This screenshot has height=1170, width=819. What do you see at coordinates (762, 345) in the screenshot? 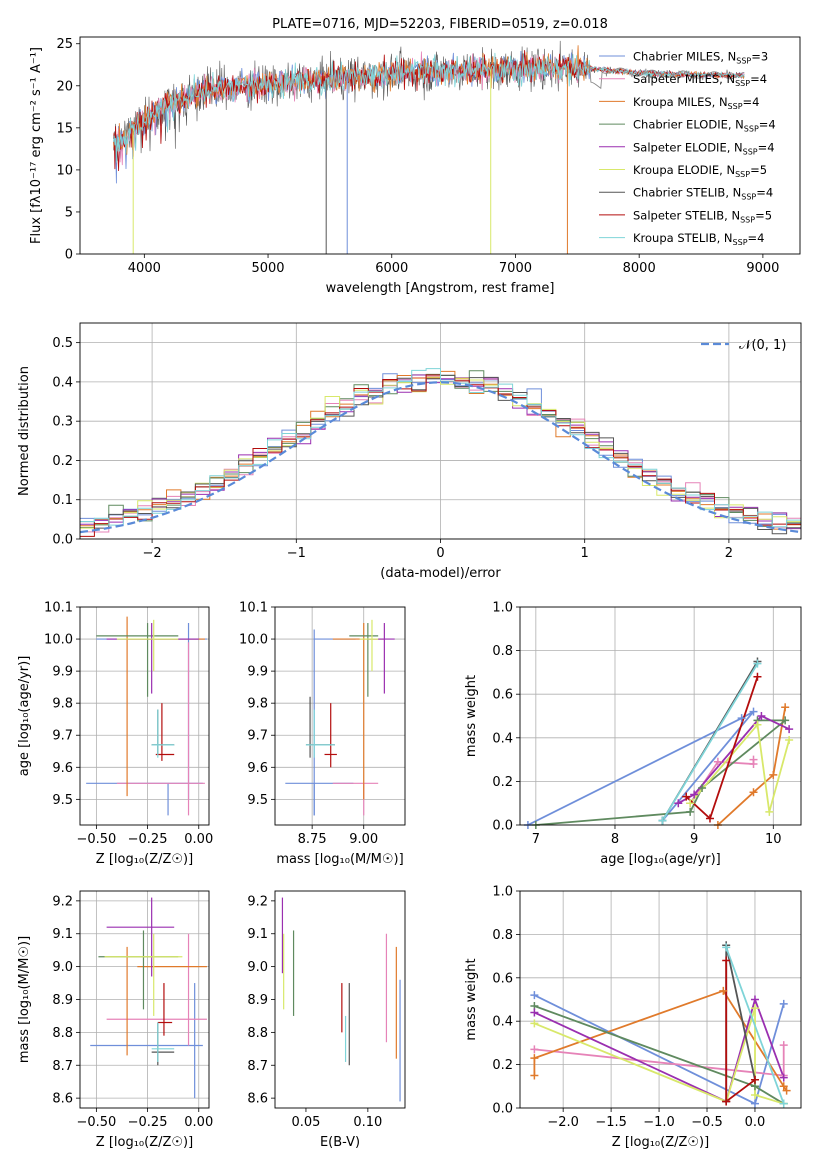
I see `legend-label: 𝒩(0, 1)` at bounding box center [762, 345].